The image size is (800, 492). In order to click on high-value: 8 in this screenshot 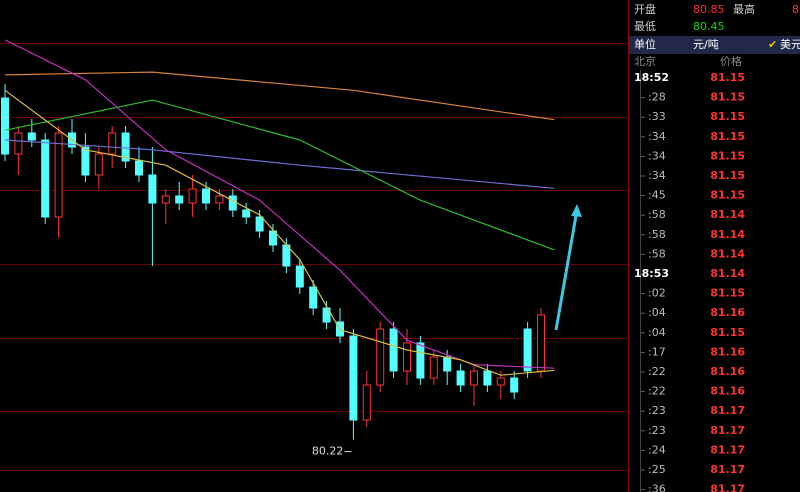, I will do `click(795, 9)`.